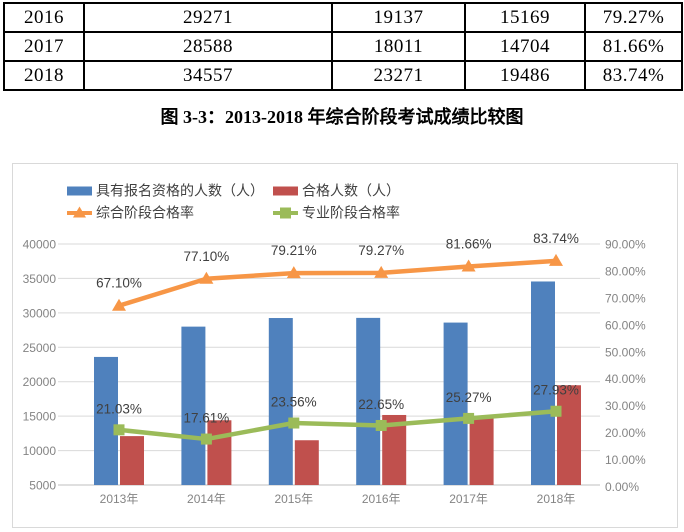 The width and height of the screenshot is (684, 532). Describe the element at coordinates (193, 405) in the screenshot. I see `bar-series1-2014年` at that location.